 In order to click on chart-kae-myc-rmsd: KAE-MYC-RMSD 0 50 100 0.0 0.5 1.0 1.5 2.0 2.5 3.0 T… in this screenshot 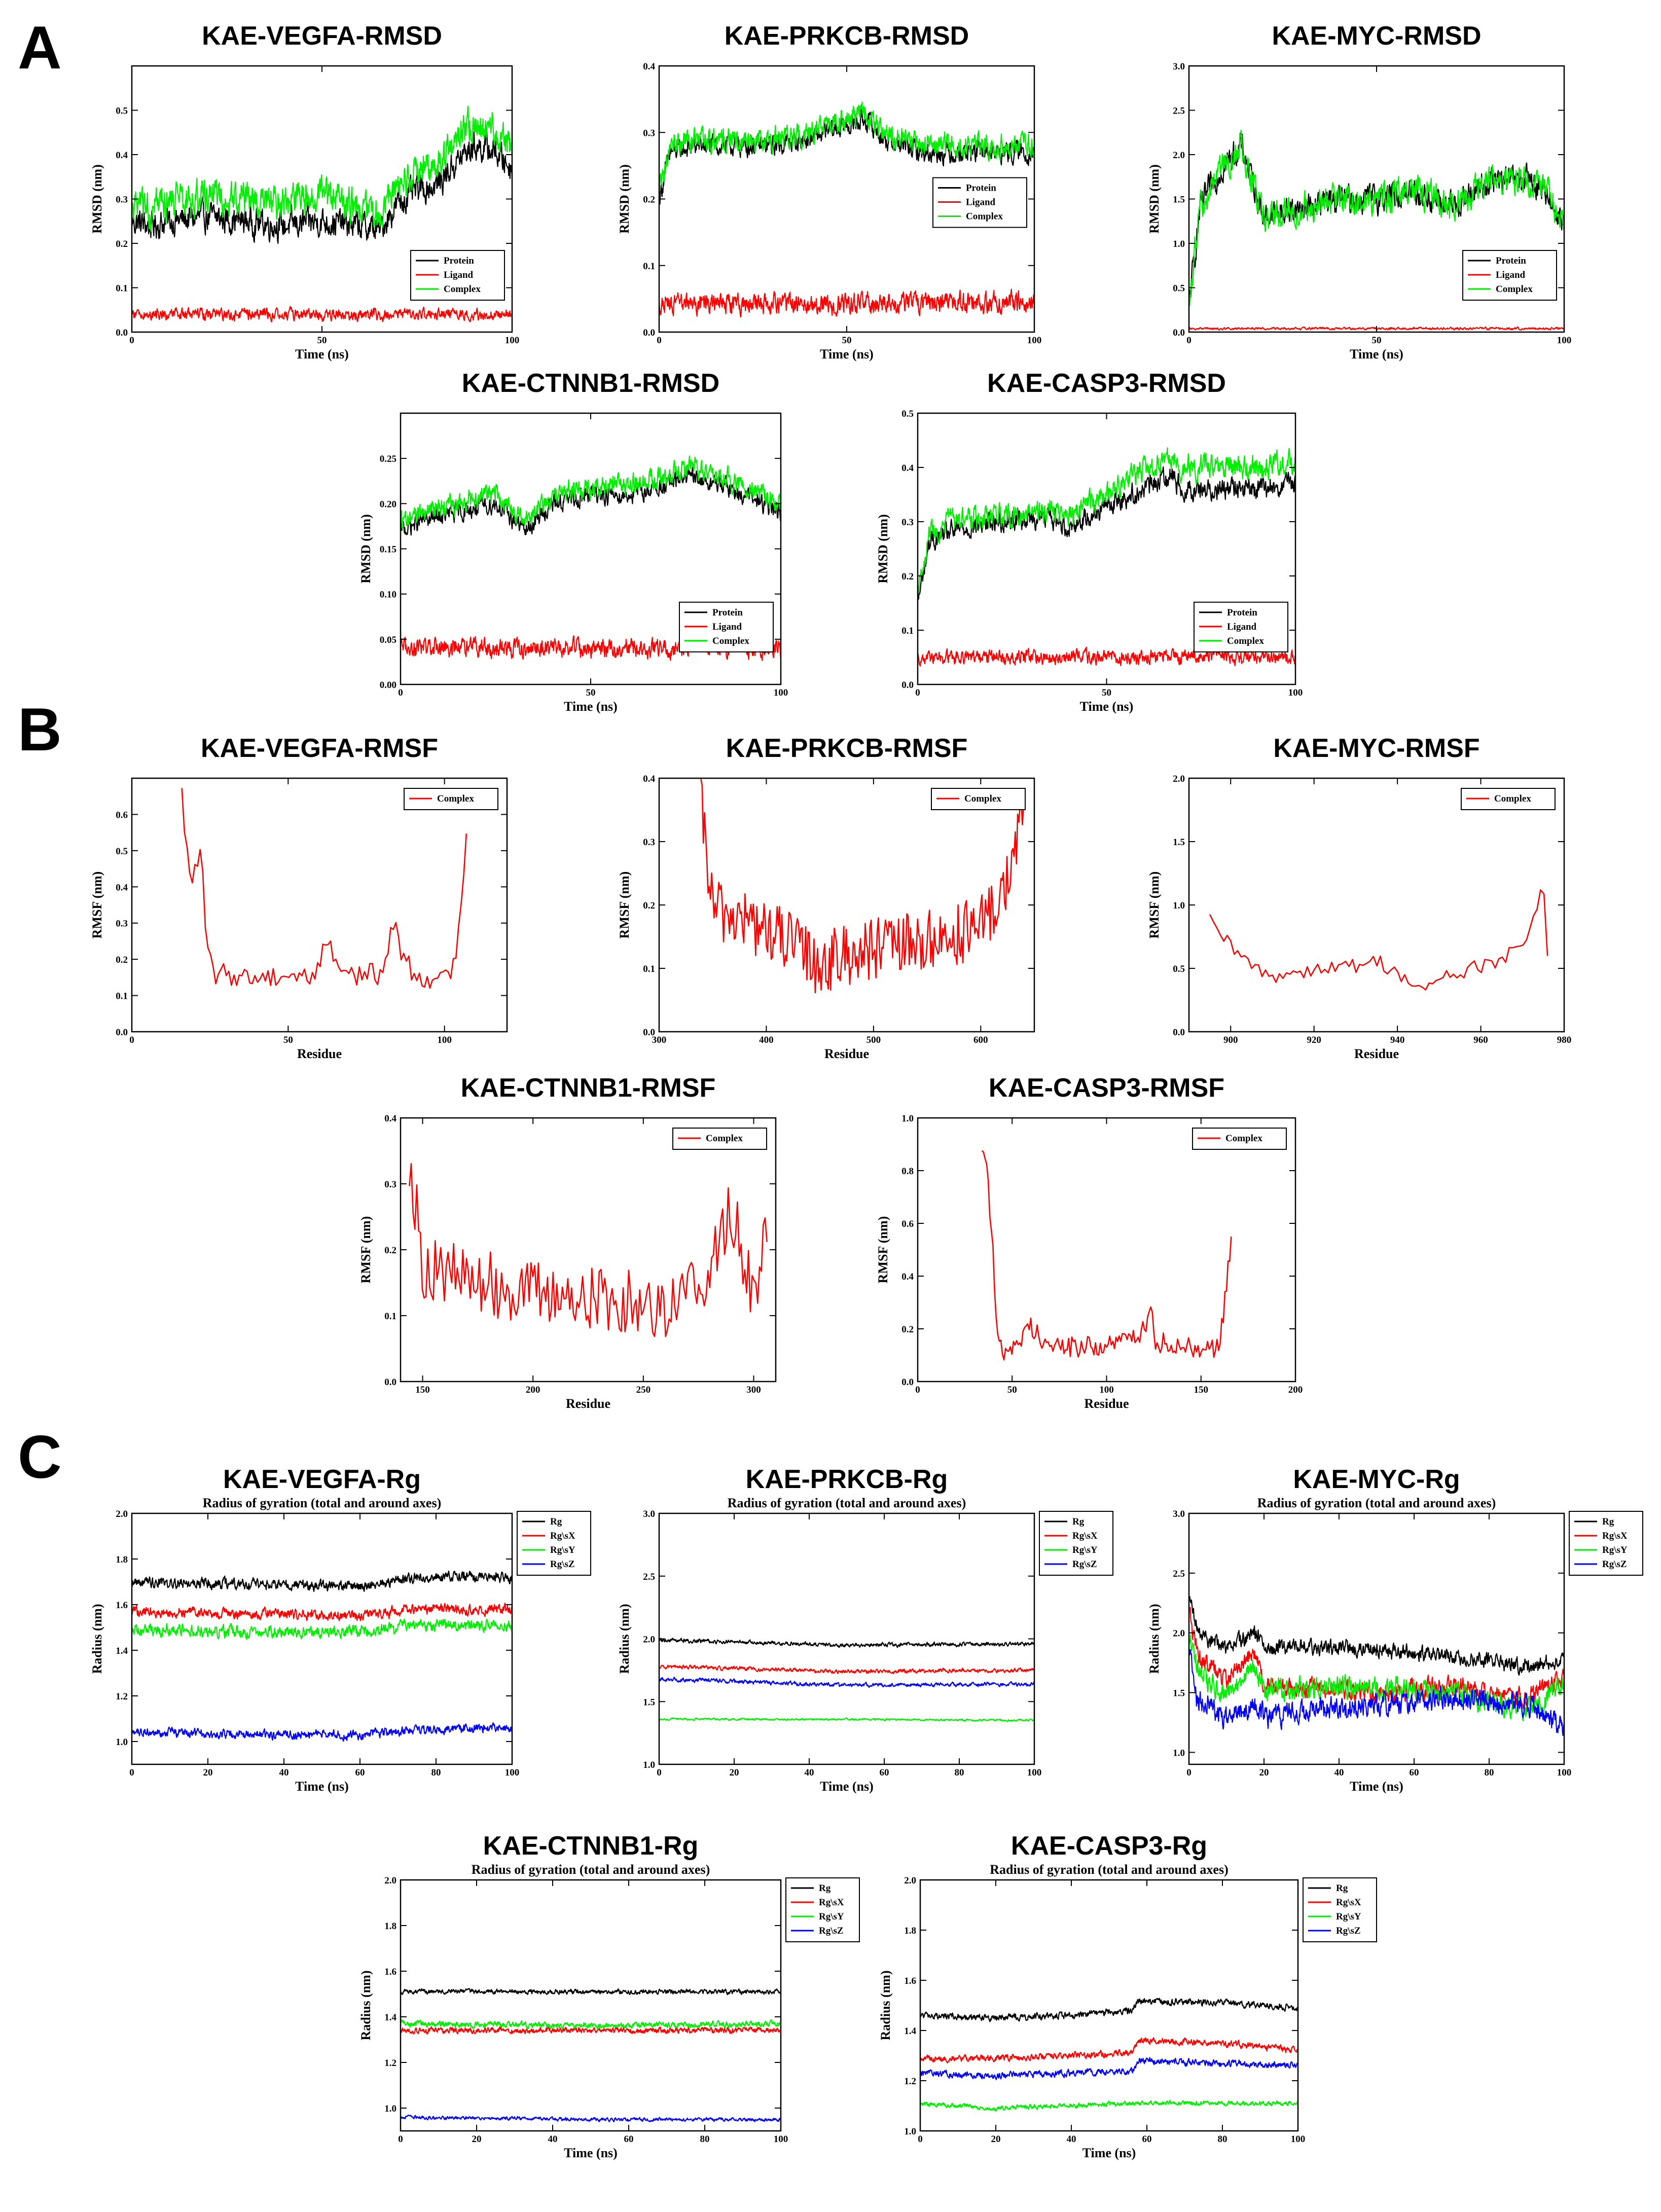, I will do `click(1359, 191)`.